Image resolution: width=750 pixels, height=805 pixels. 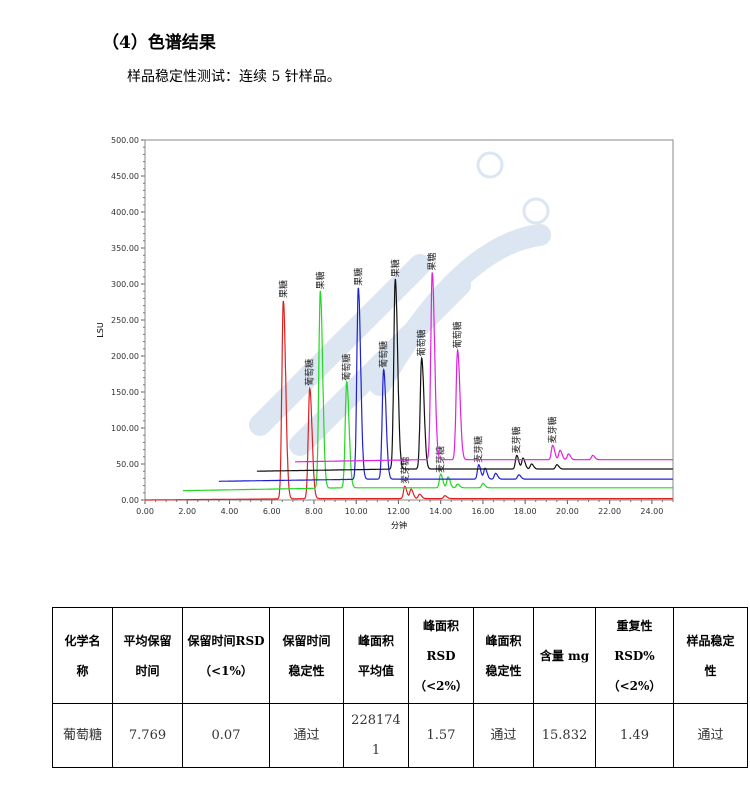 I want to click on column-header: 平均保留 时间, so click(x=147, y=655).